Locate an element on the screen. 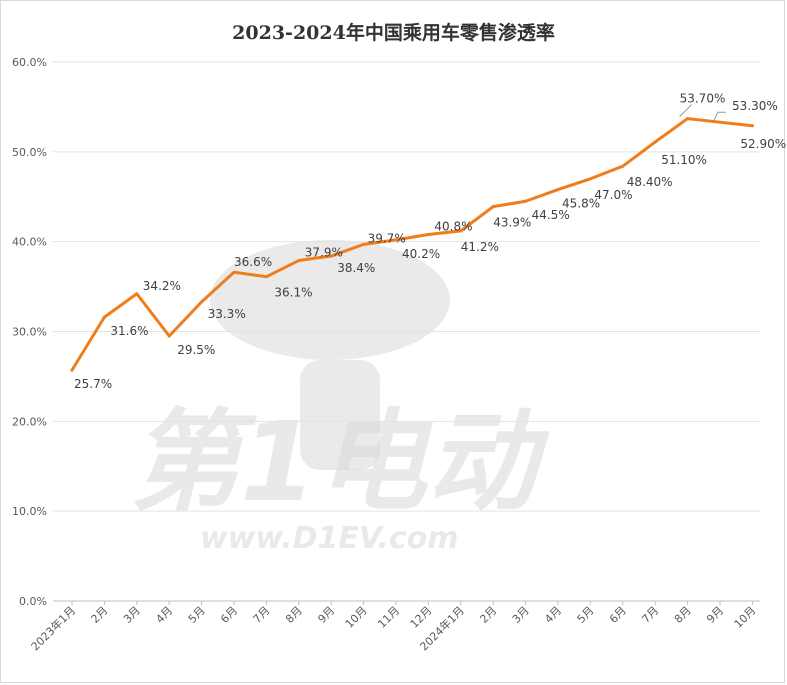  data-label: 43.9% is located at coordinates (512, 223).